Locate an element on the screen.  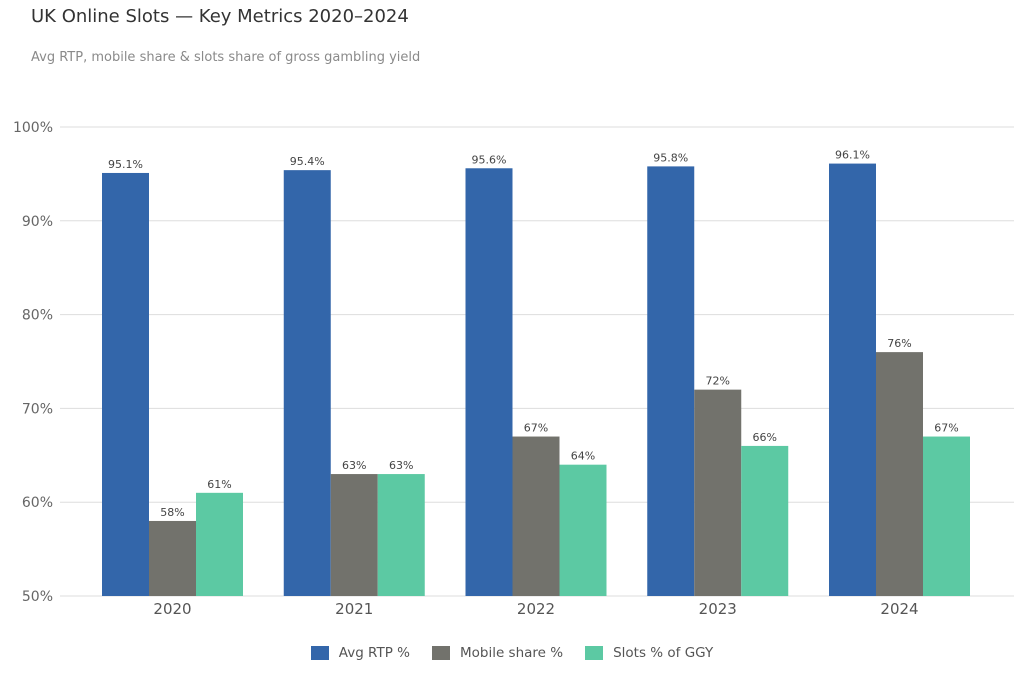
data-label: 95.1% is located at coordinates (125, 164).